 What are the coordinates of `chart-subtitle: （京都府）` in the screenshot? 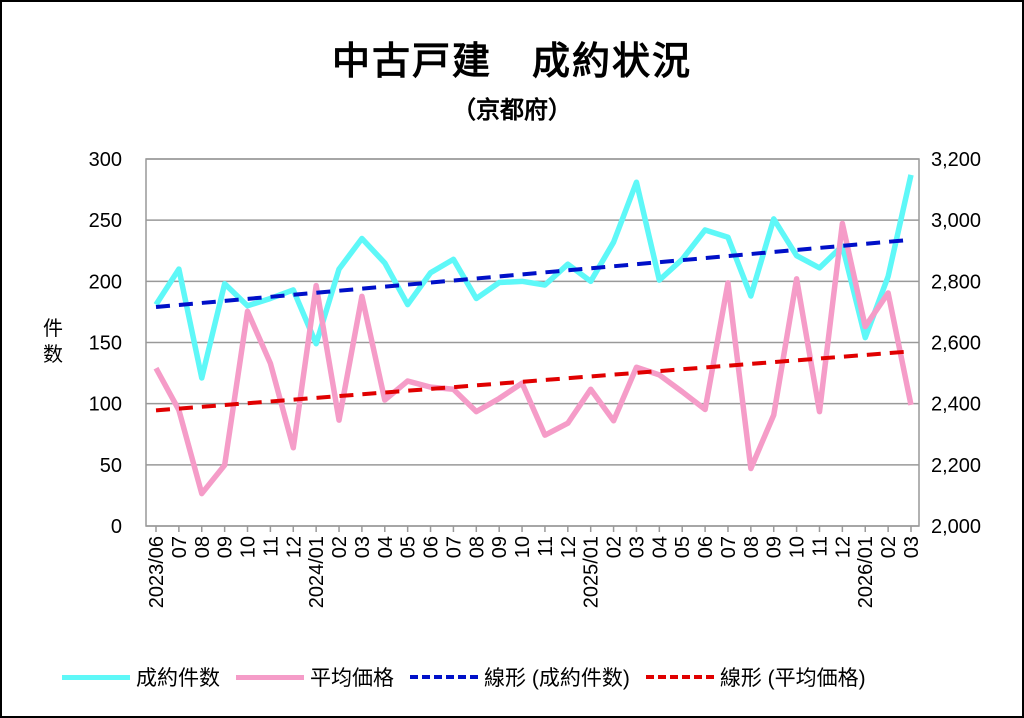 It's located at (512, 110).